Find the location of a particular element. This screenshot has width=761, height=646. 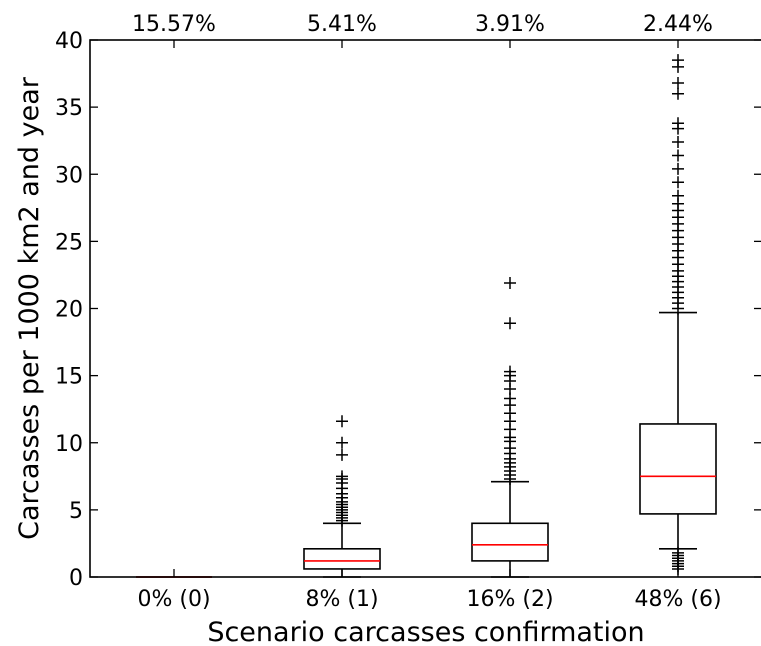

y-tick-label: 15 is located at coordinates (69, 377).